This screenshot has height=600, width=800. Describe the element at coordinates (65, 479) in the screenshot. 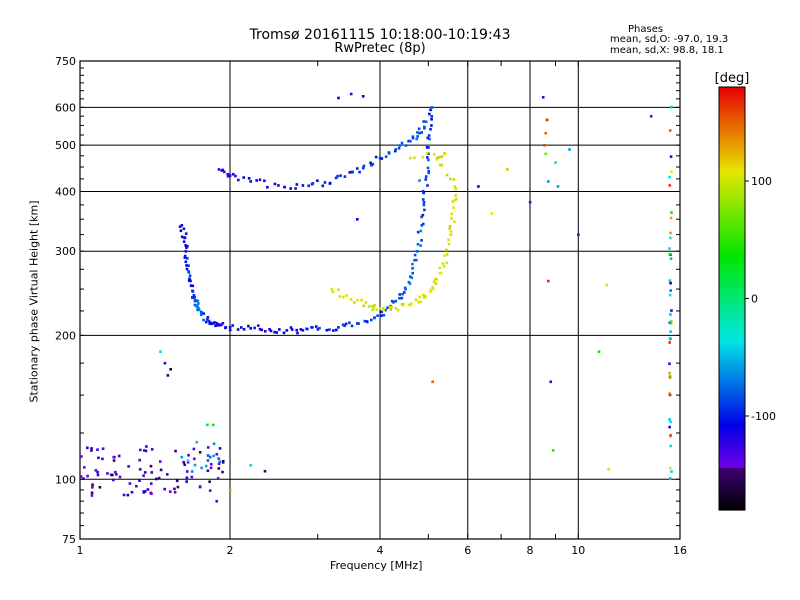

I see `y-tick-label: 100` at that location.